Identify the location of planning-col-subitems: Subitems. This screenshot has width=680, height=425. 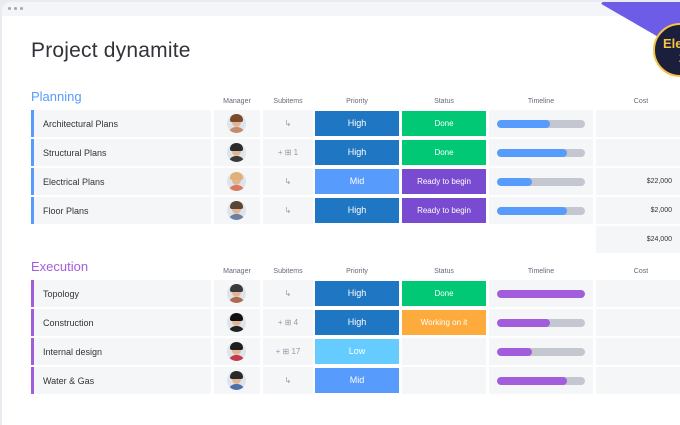
(288, 101).